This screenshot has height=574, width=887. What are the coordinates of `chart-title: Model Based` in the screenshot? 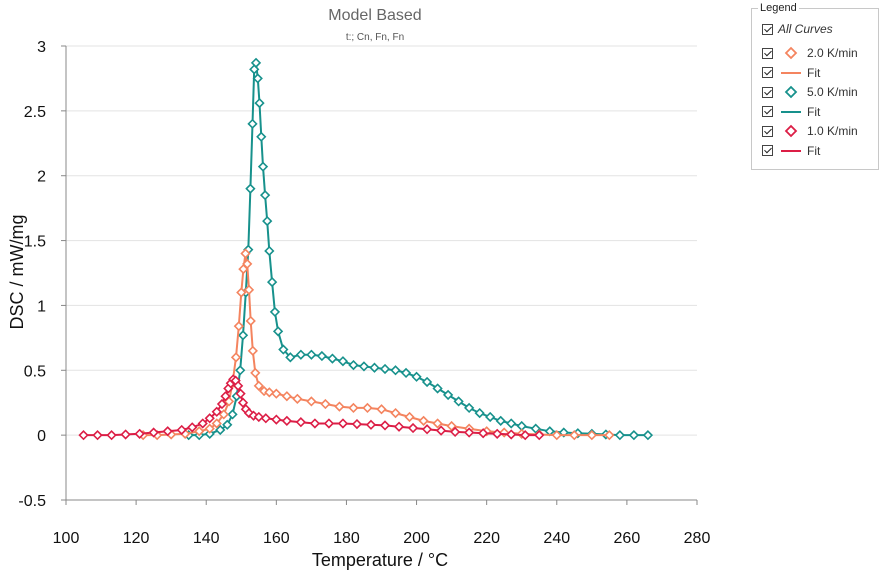 It's located at (374, 15).